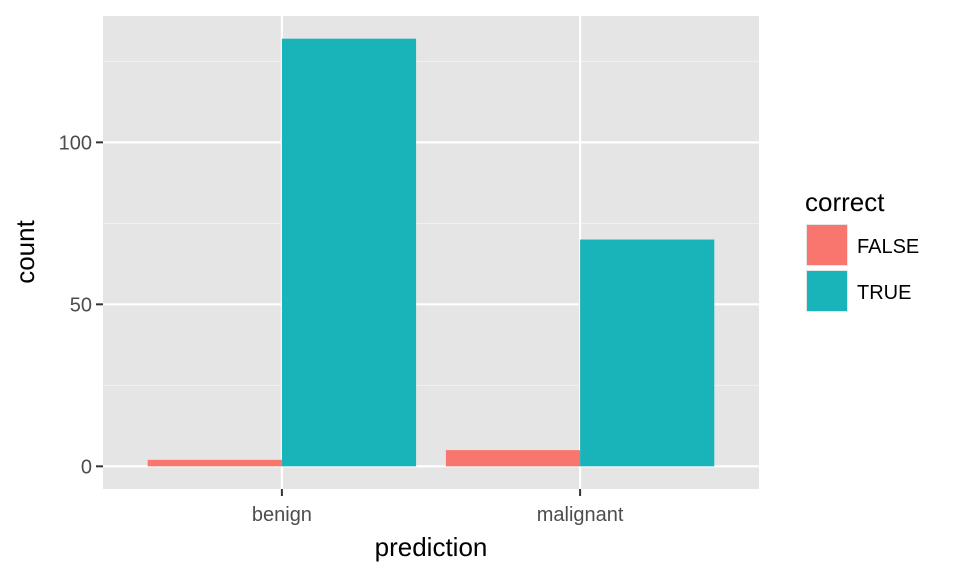 This screenshot has width=960, height=576. I want to click on bar-true-benign, so click(349, 252).